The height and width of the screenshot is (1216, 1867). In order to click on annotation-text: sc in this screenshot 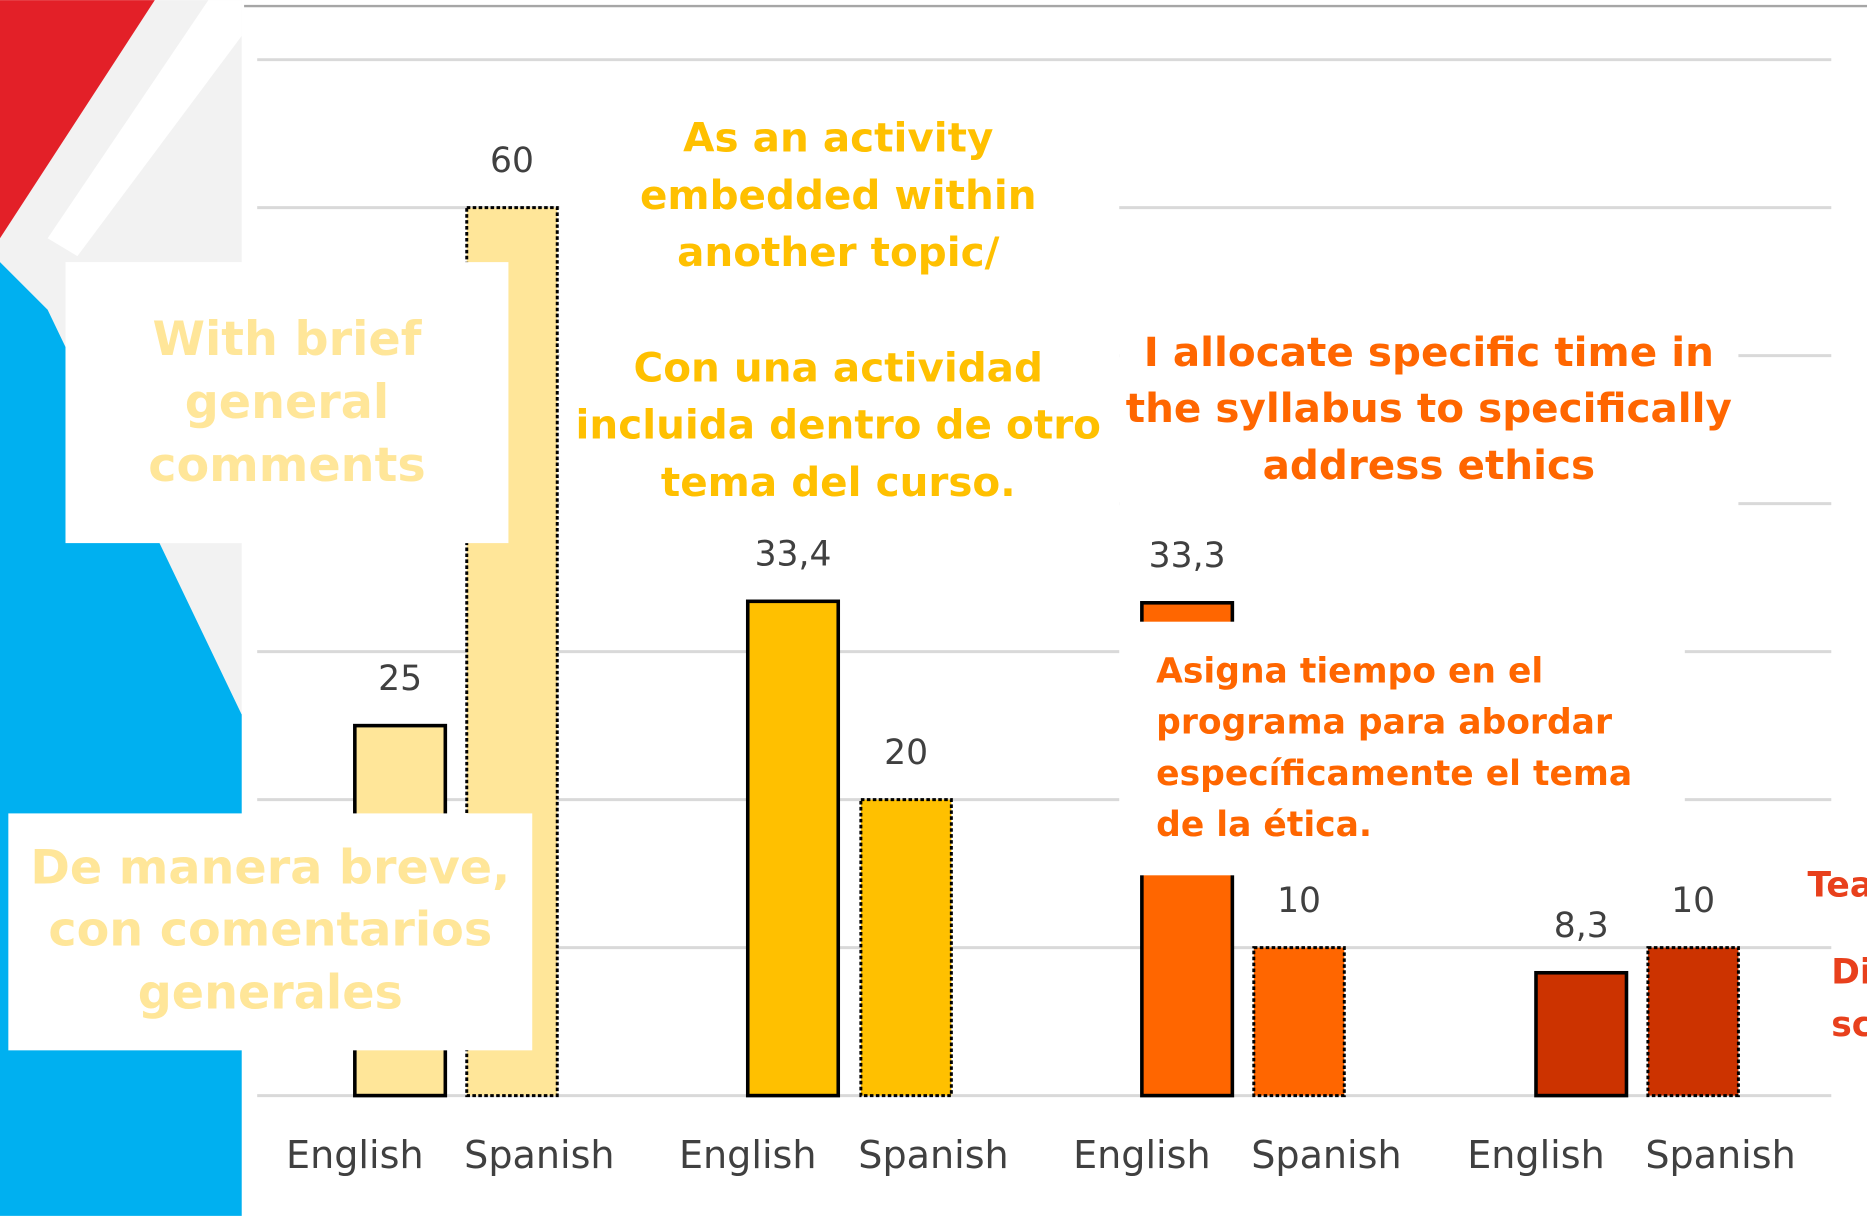, I will do `click(1849, 1025)`.